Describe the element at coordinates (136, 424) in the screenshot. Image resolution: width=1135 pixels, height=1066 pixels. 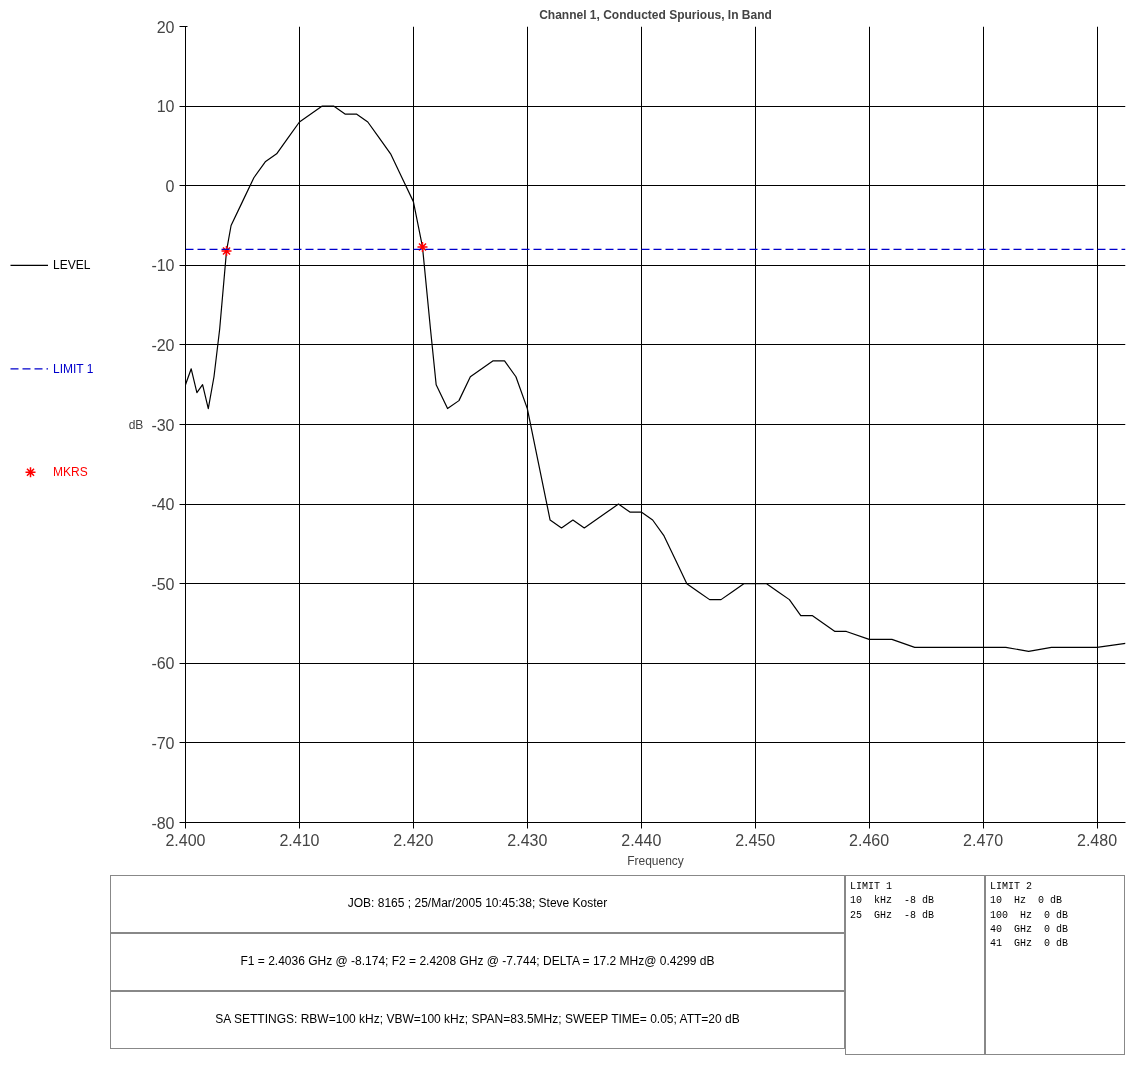
I see `y-axis-title: dB` at that location.